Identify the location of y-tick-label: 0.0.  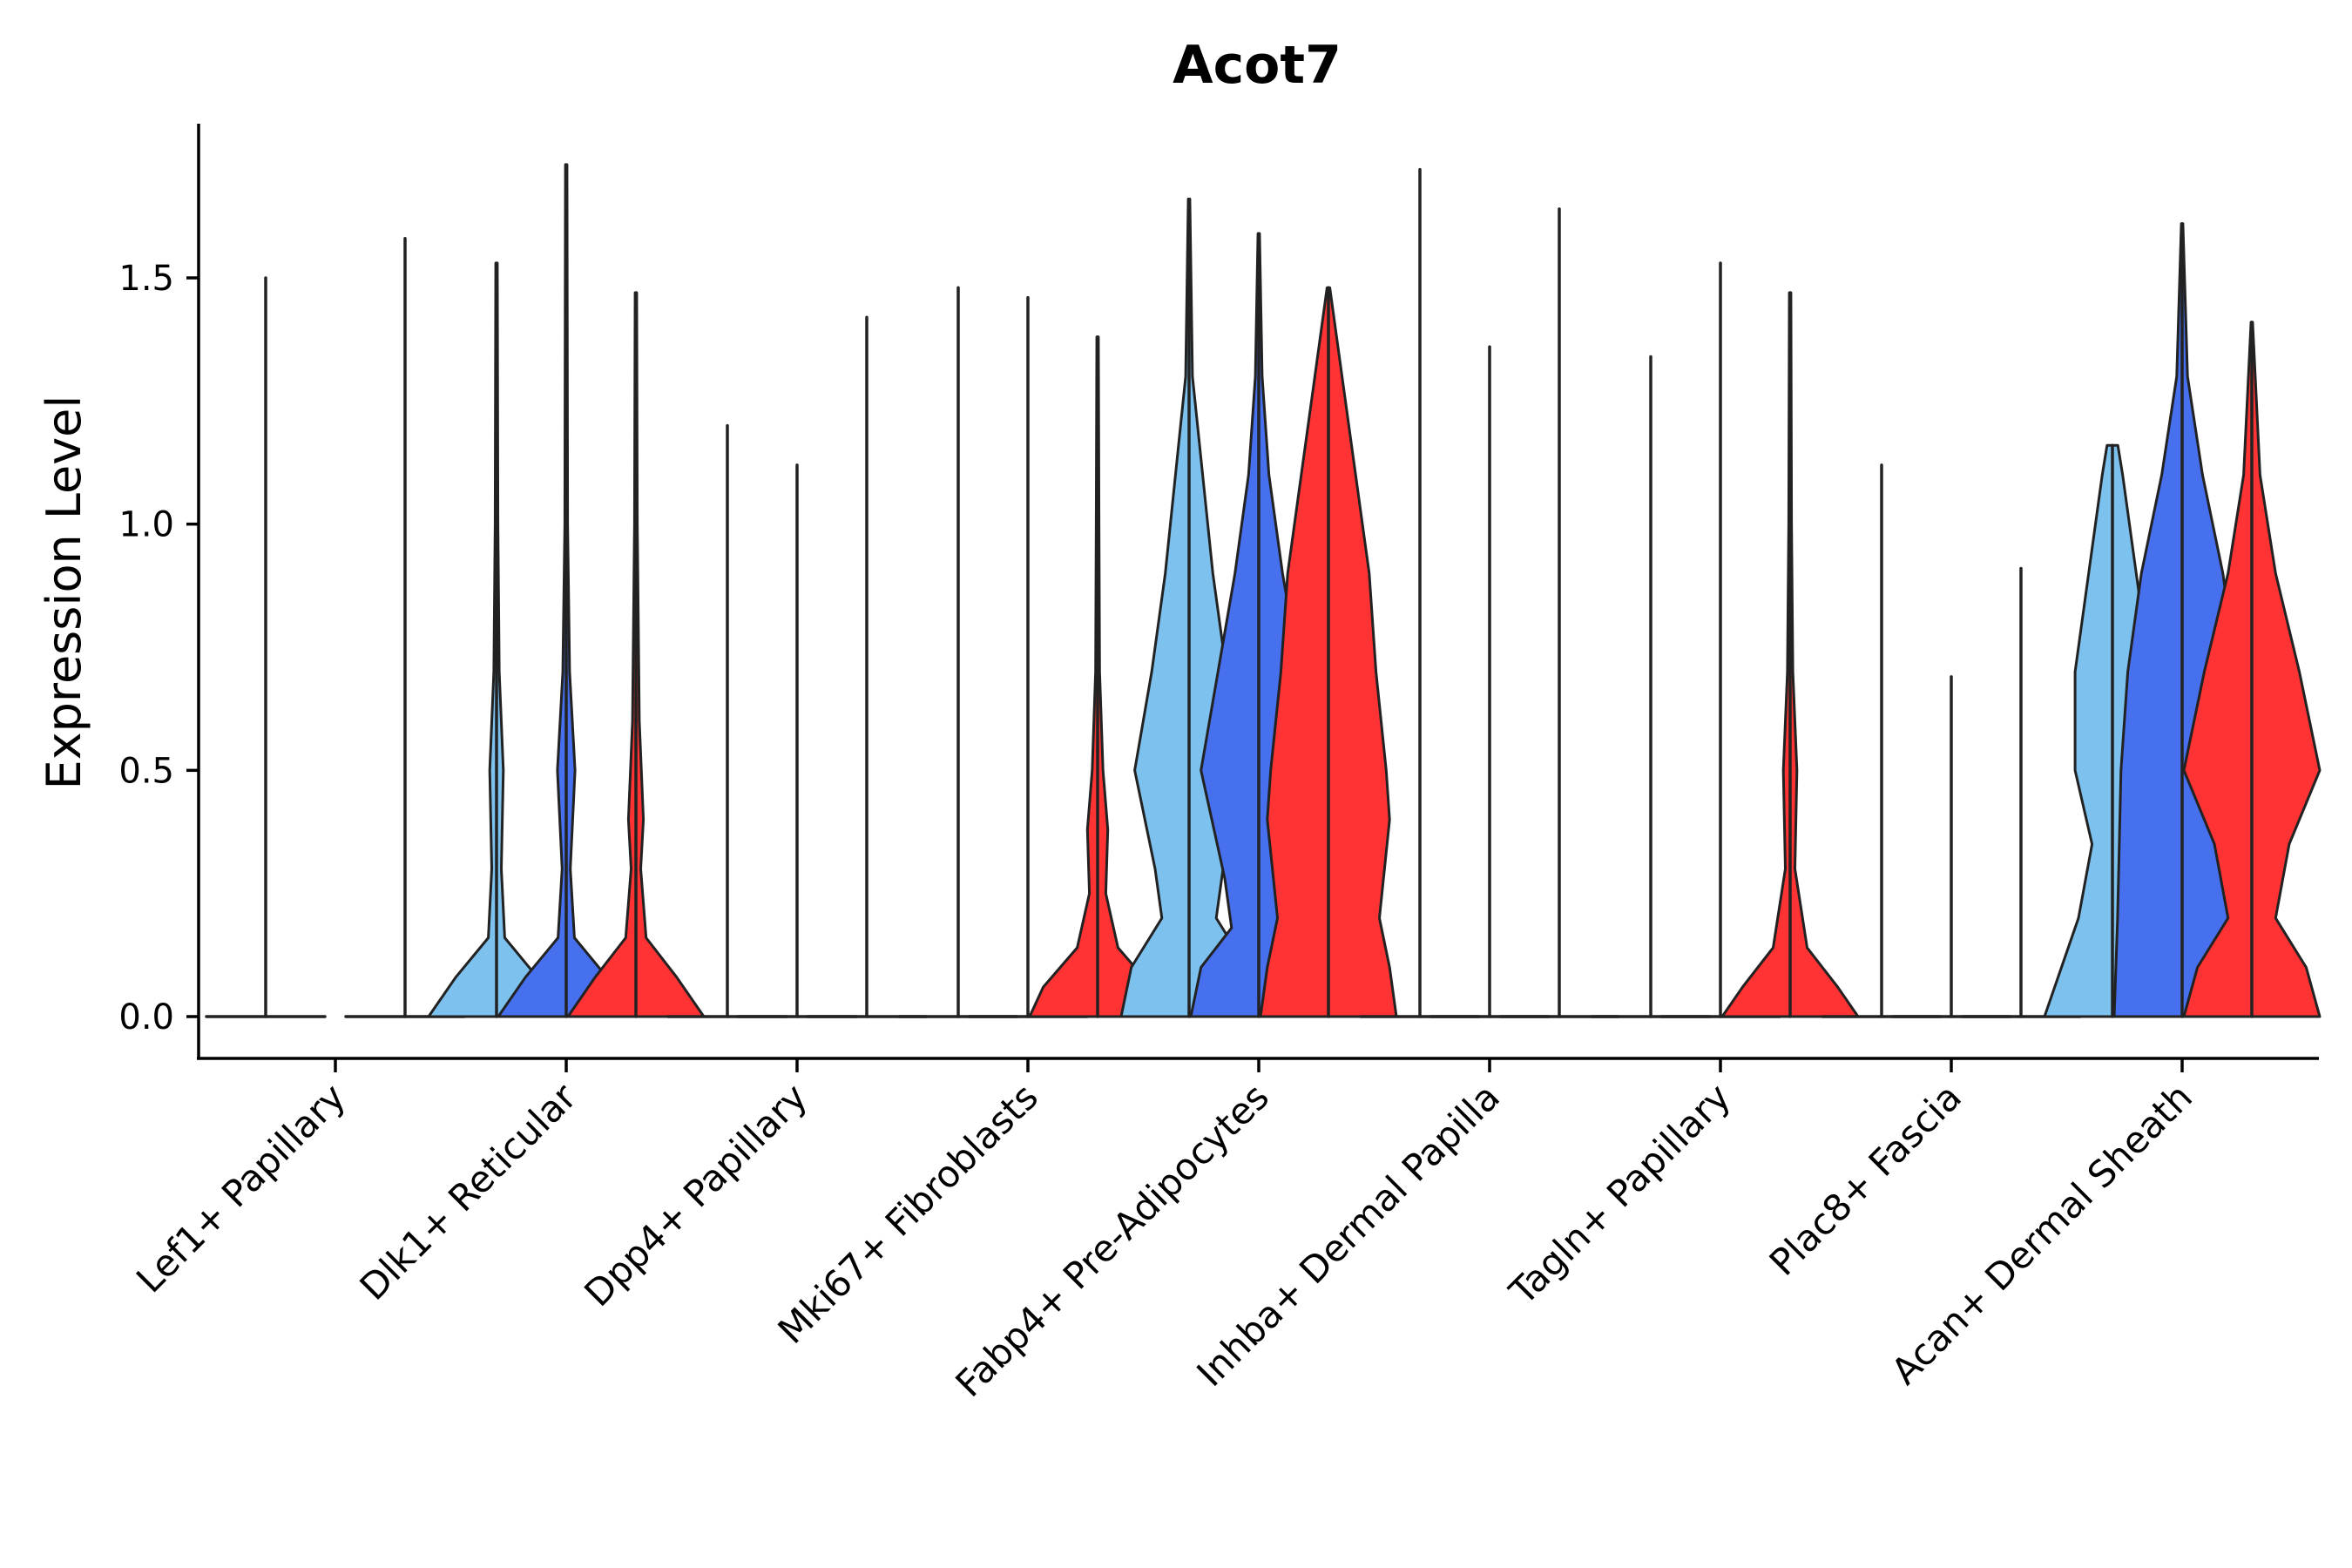
(146, 1017).